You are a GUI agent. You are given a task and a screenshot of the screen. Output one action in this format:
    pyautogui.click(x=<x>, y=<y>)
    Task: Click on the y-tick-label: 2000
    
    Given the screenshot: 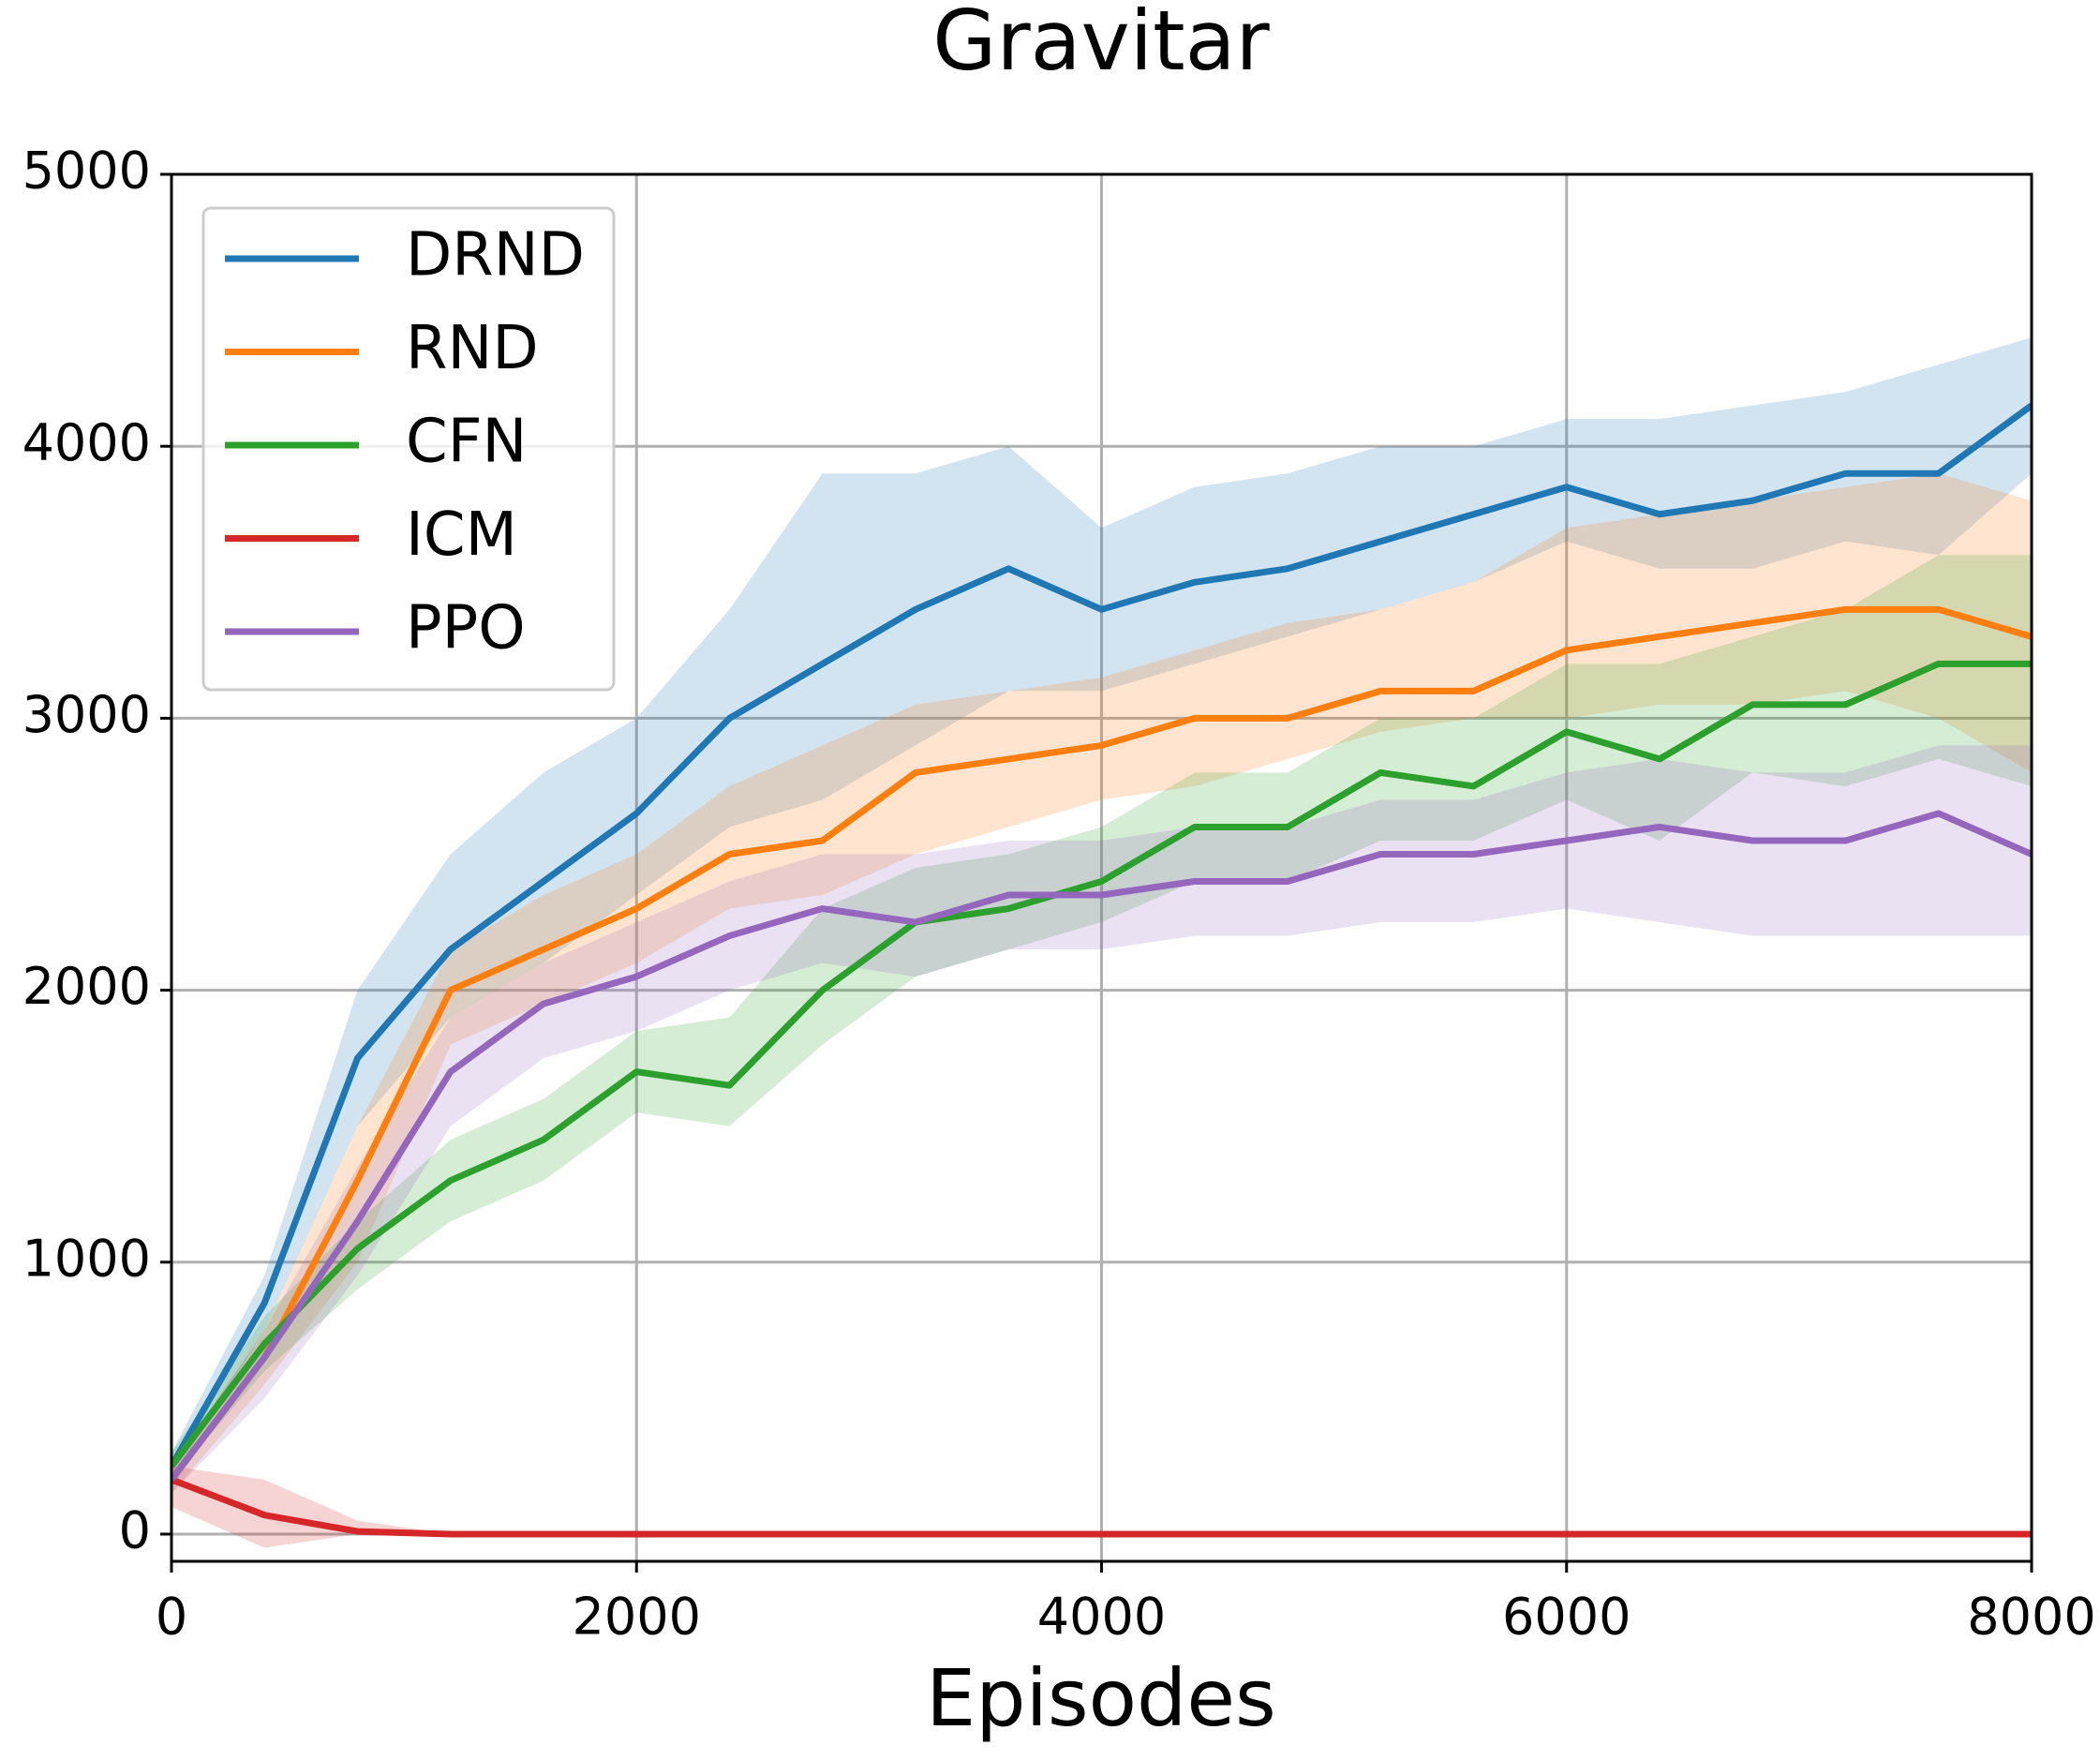 What is the action you would take?
    pyautogui.click(x=86, y=987)
    